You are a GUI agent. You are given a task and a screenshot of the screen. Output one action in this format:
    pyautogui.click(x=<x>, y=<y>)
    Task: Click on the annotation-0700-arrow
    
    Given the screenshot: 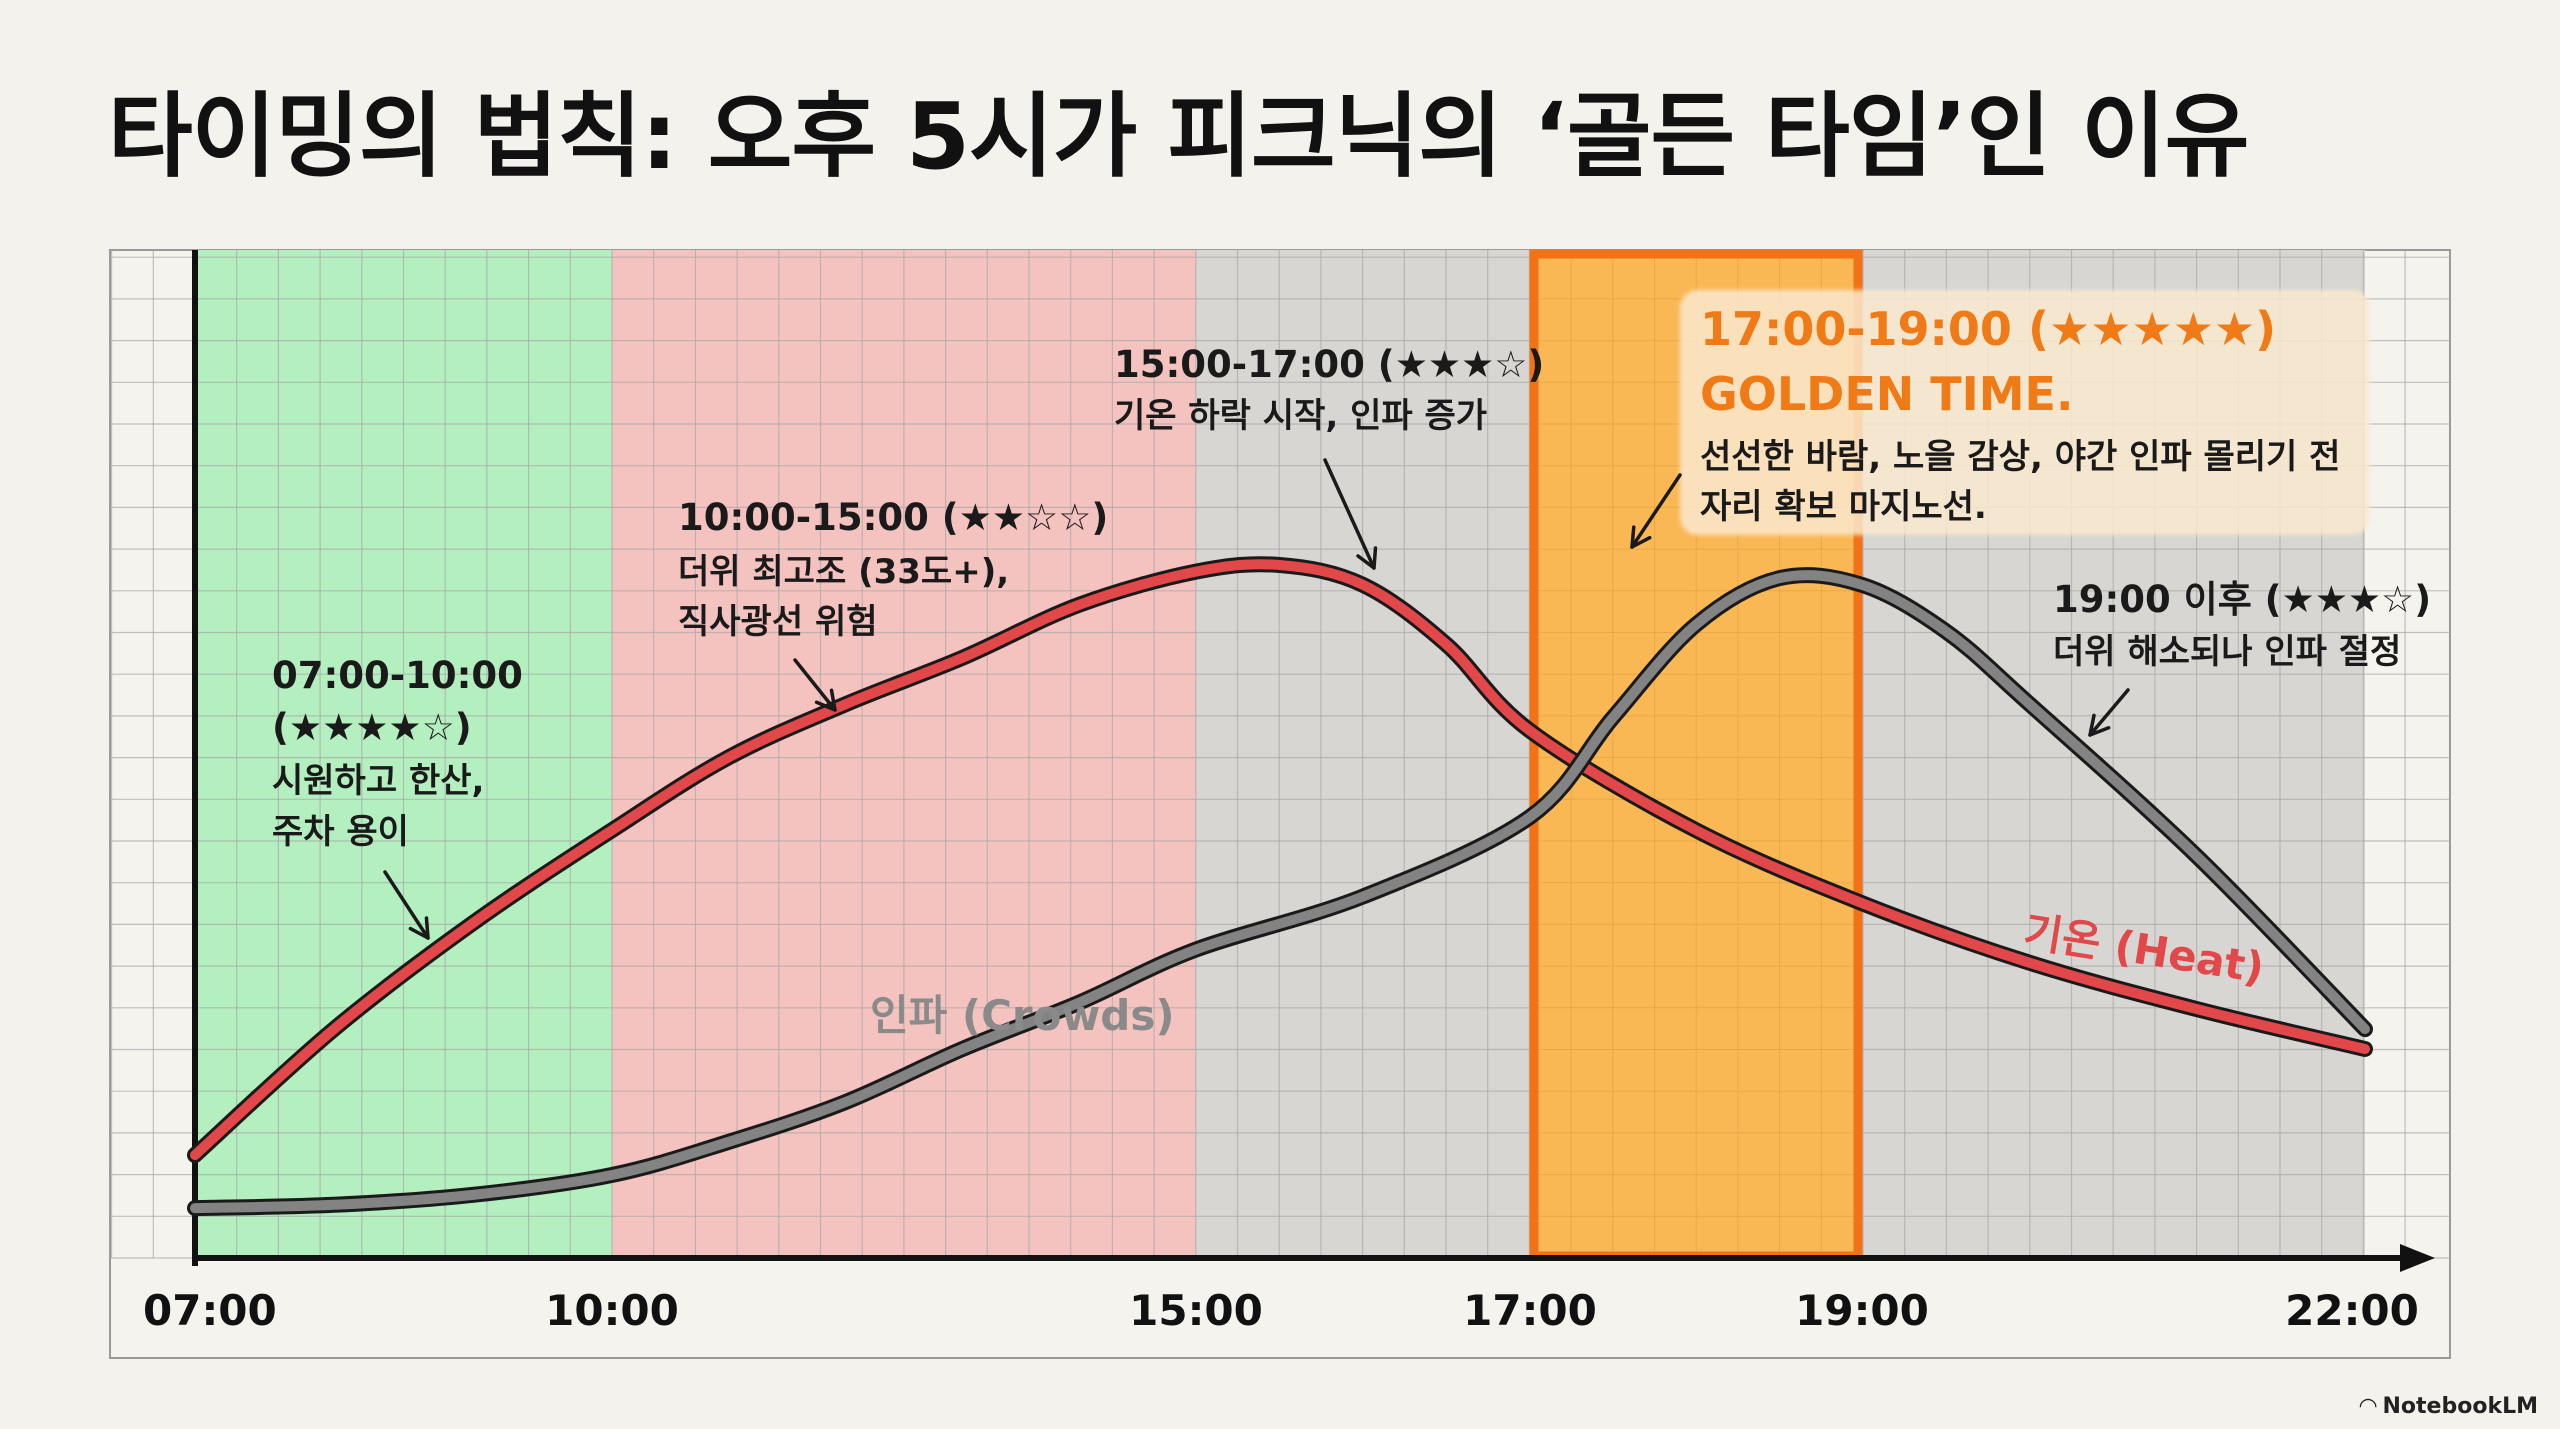 What is the action you would take?
    pyautogui.click(x=406, y=905)
    